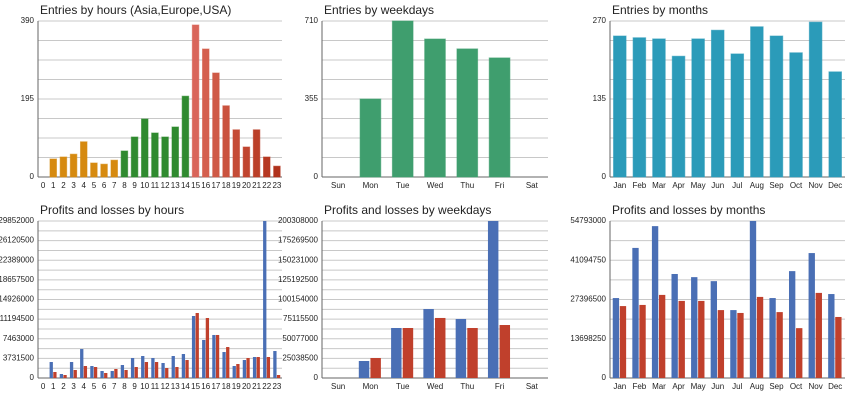  What do you see at coordinates (659, 386) in the screenshot?
I see `x-tick-label: Mar` at bounding box center [659, 386].